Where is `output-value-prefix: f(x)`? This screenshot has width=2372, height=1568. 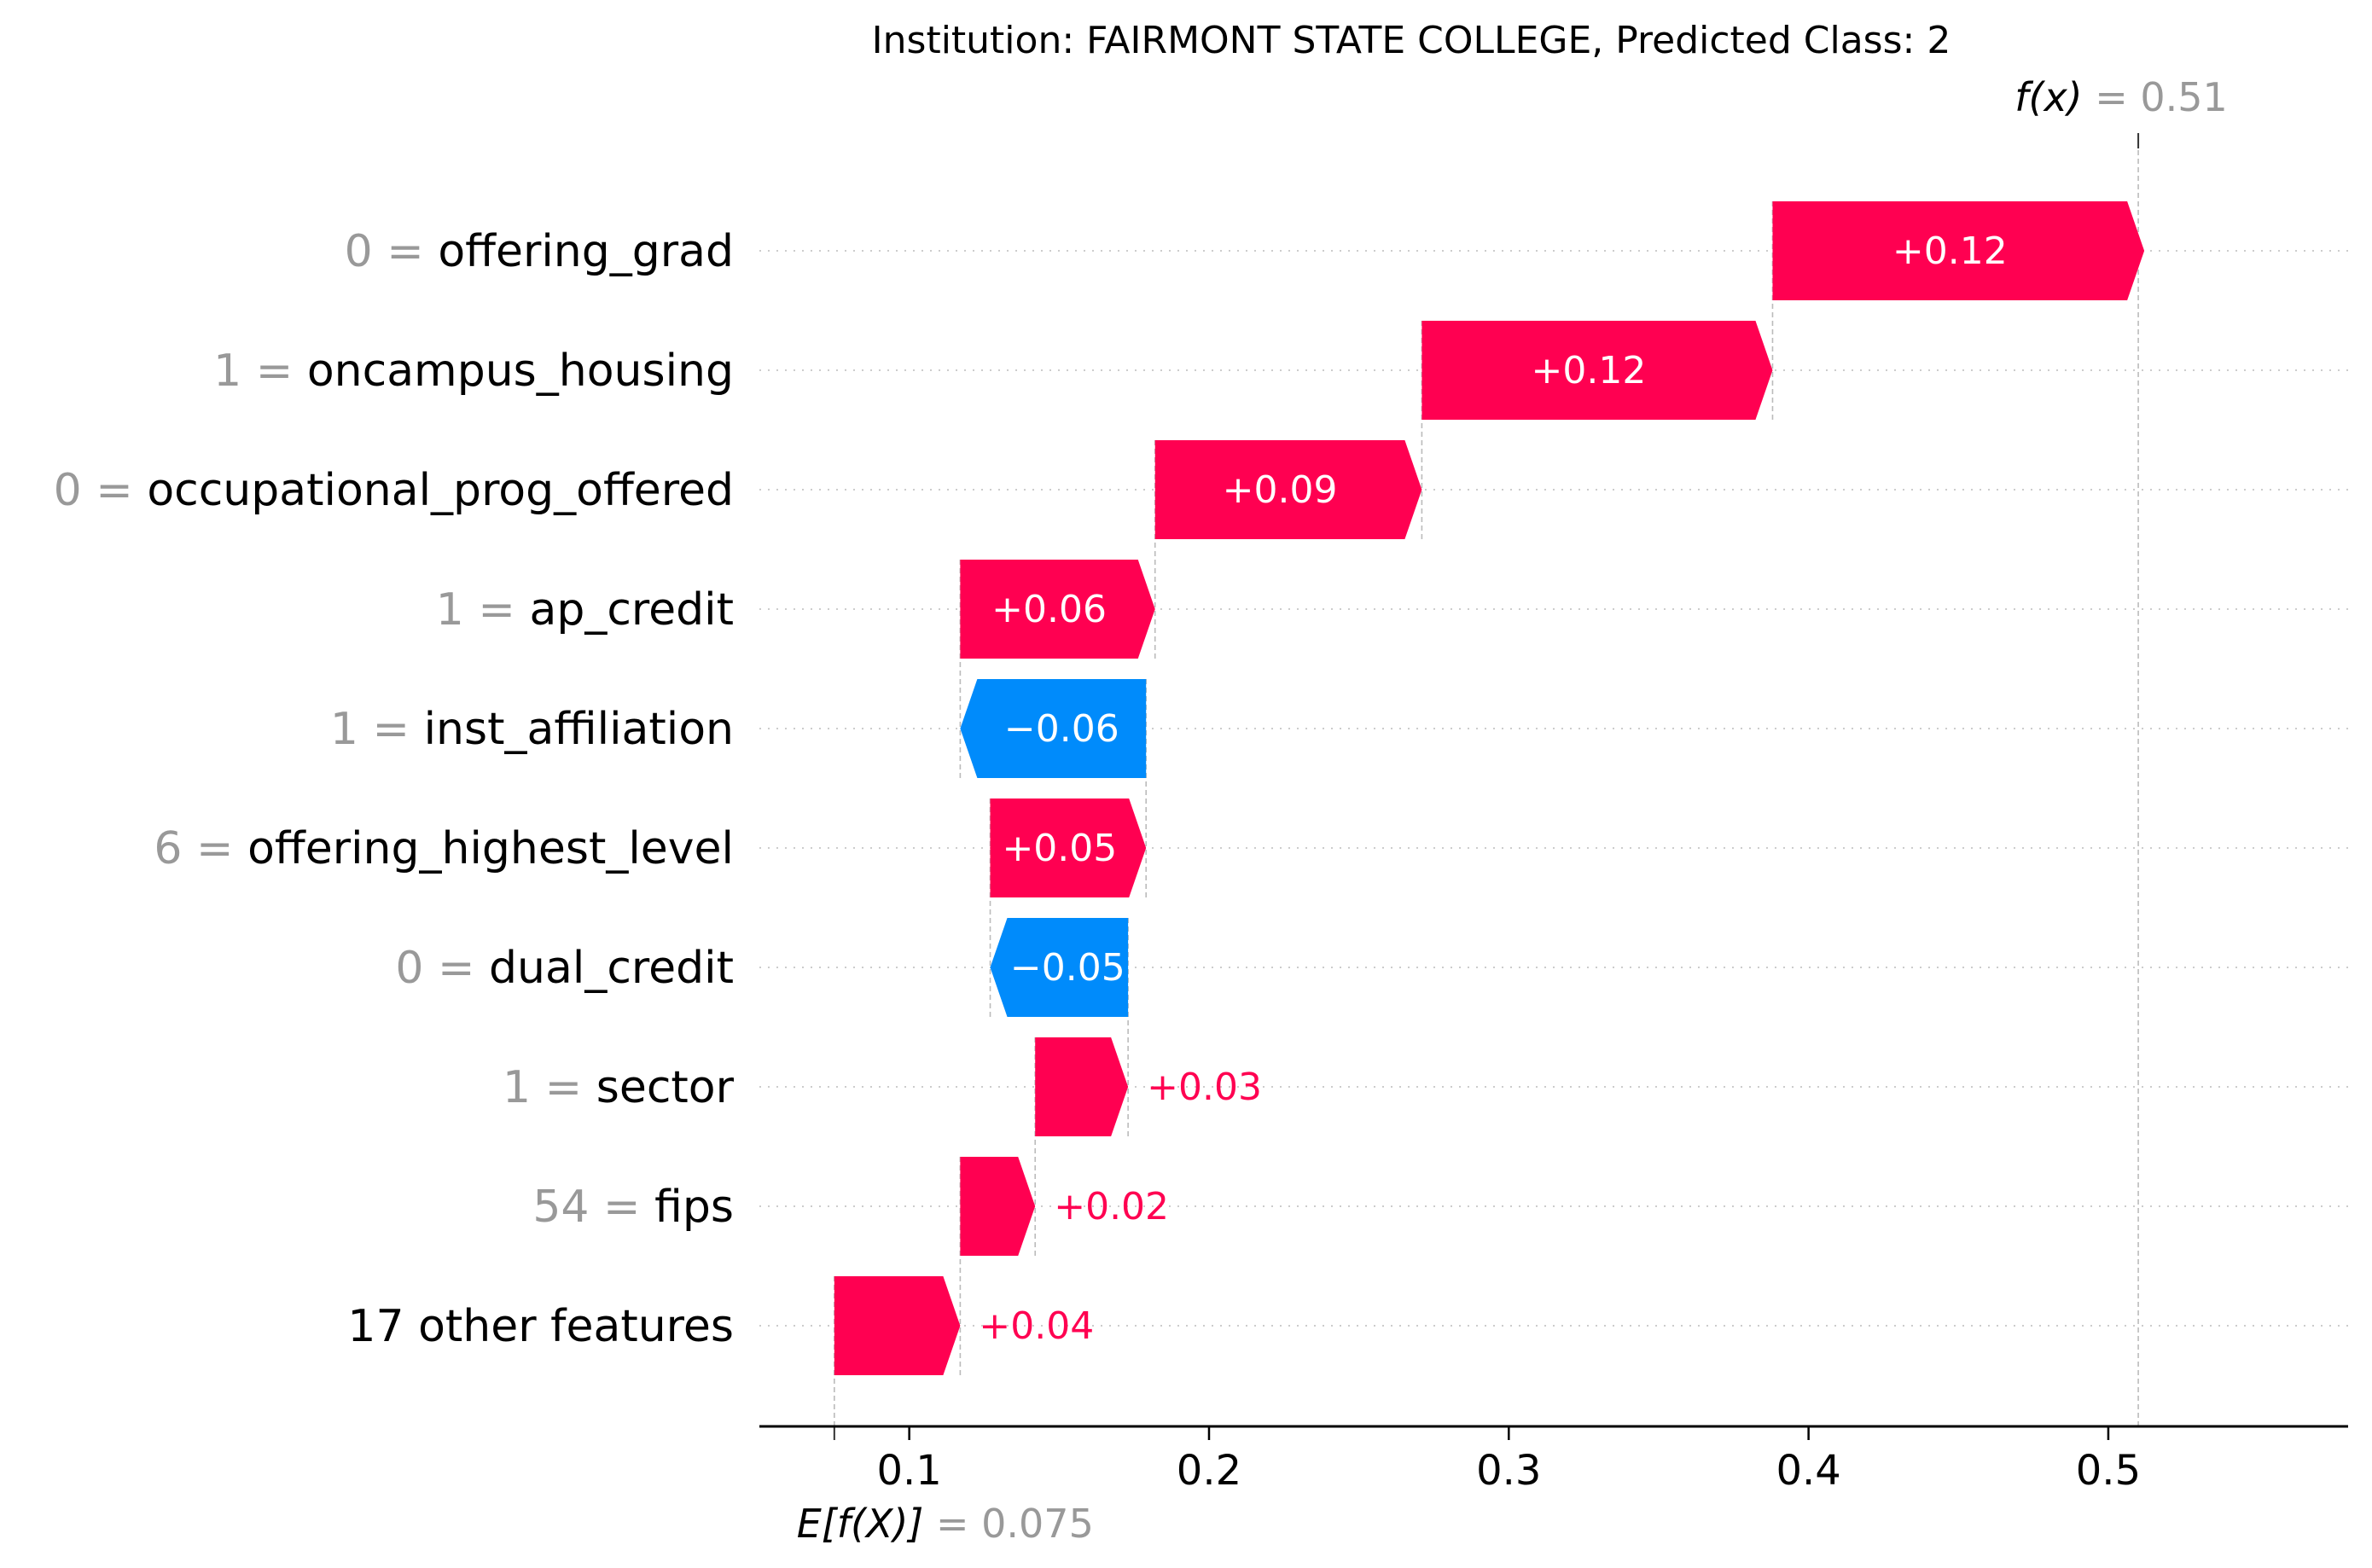
output-value-prefix: f(x) is located at coordinates (2055, 97).